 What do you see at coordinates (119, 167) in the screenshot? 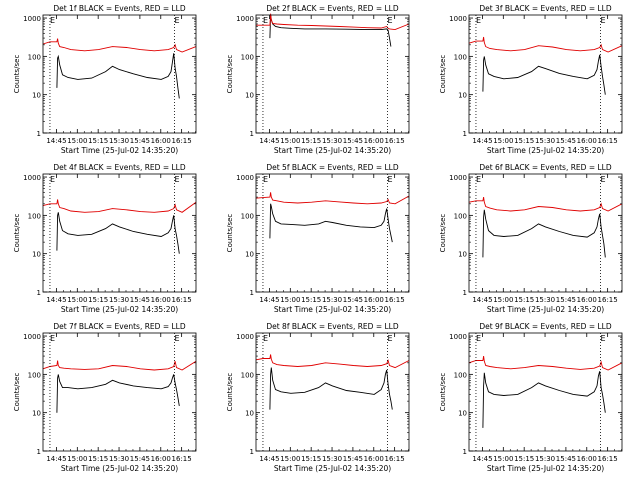
I see `panel-title: Det 4f BLACK = Events, RED = LLD` at bounding box center [119, 167].